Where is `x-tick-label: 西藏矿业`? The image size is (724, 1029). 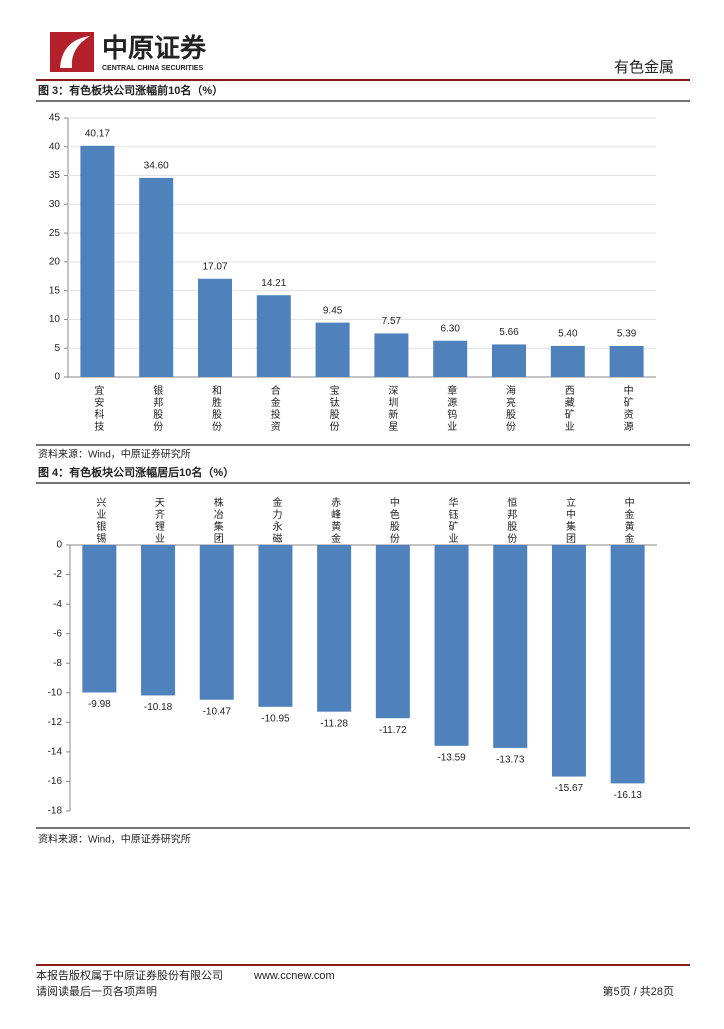 x-tick-label: 西藏矿业 is located at coordinates (568, 409).